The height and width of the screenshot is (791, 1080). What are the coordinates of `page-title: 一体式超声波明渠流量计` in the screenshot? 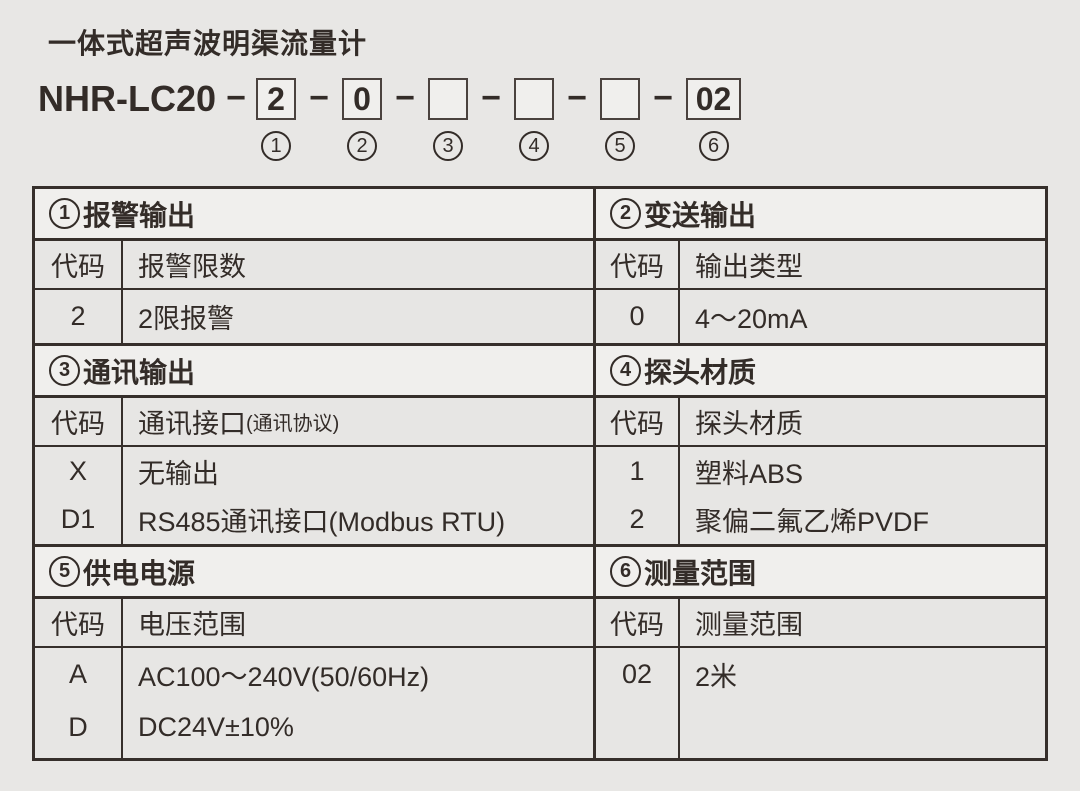 It's located at (208, 43).